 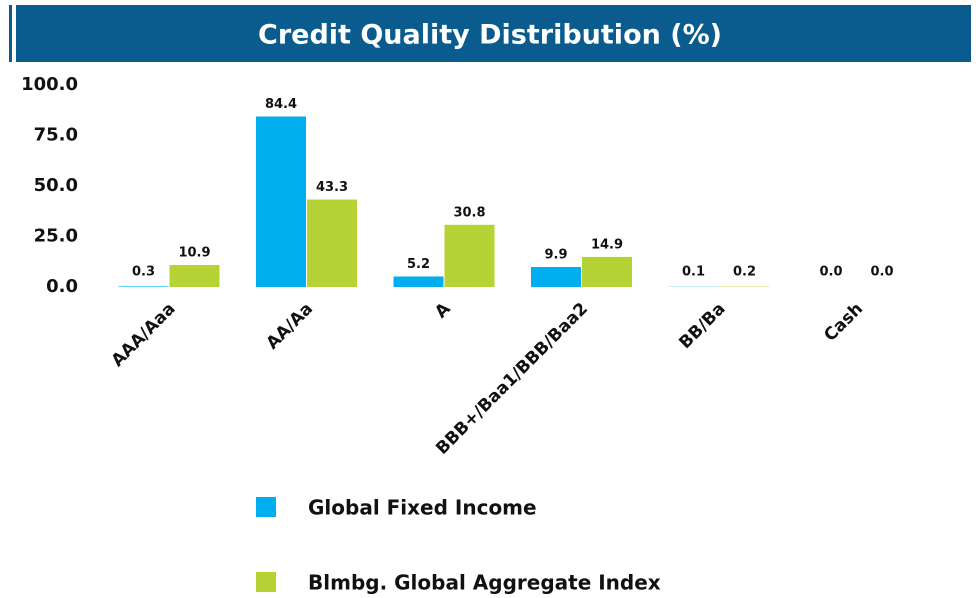 I want to click on value-label: 0.1, so click(x=693, y=272).